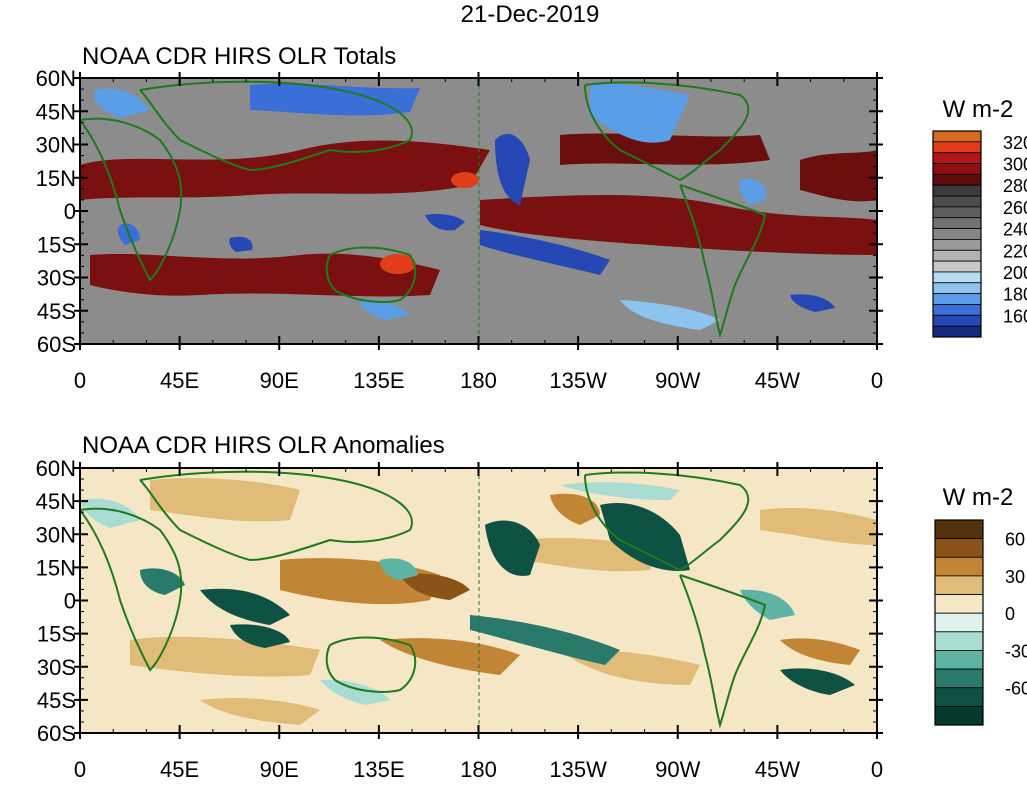  I want to click on totals-lon-labels: 0 45E 90E 135E 180 135W 90W 45W 0, so click(478, 380).